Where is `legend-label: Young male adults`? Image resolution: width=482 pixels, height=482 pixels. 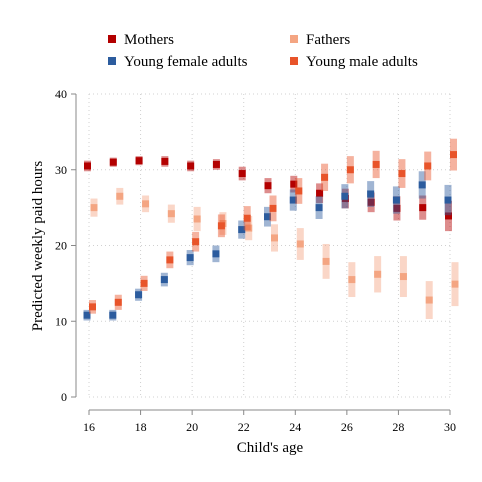
legend-label: Young male adults is located at coordinates (362, 62).